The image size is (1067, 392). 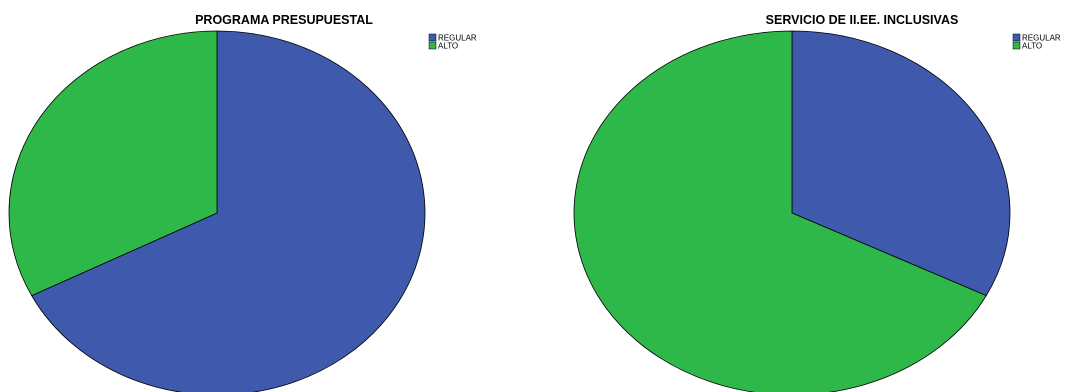 I want to click on pie-slice-regular, so click(x=901, y=163).